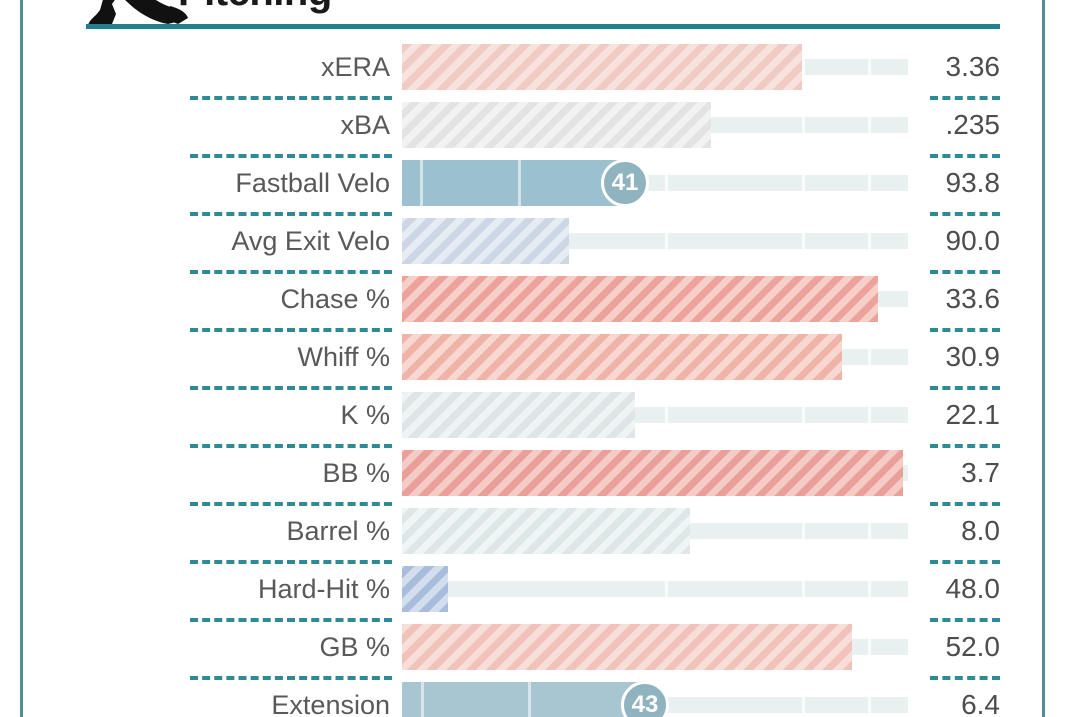 This screenshot has width=1080, height=717. What do you see at coordinates (973, 414) in the screenshot?
I see `stat-value: 22.1` at bounding box center [973, 414].